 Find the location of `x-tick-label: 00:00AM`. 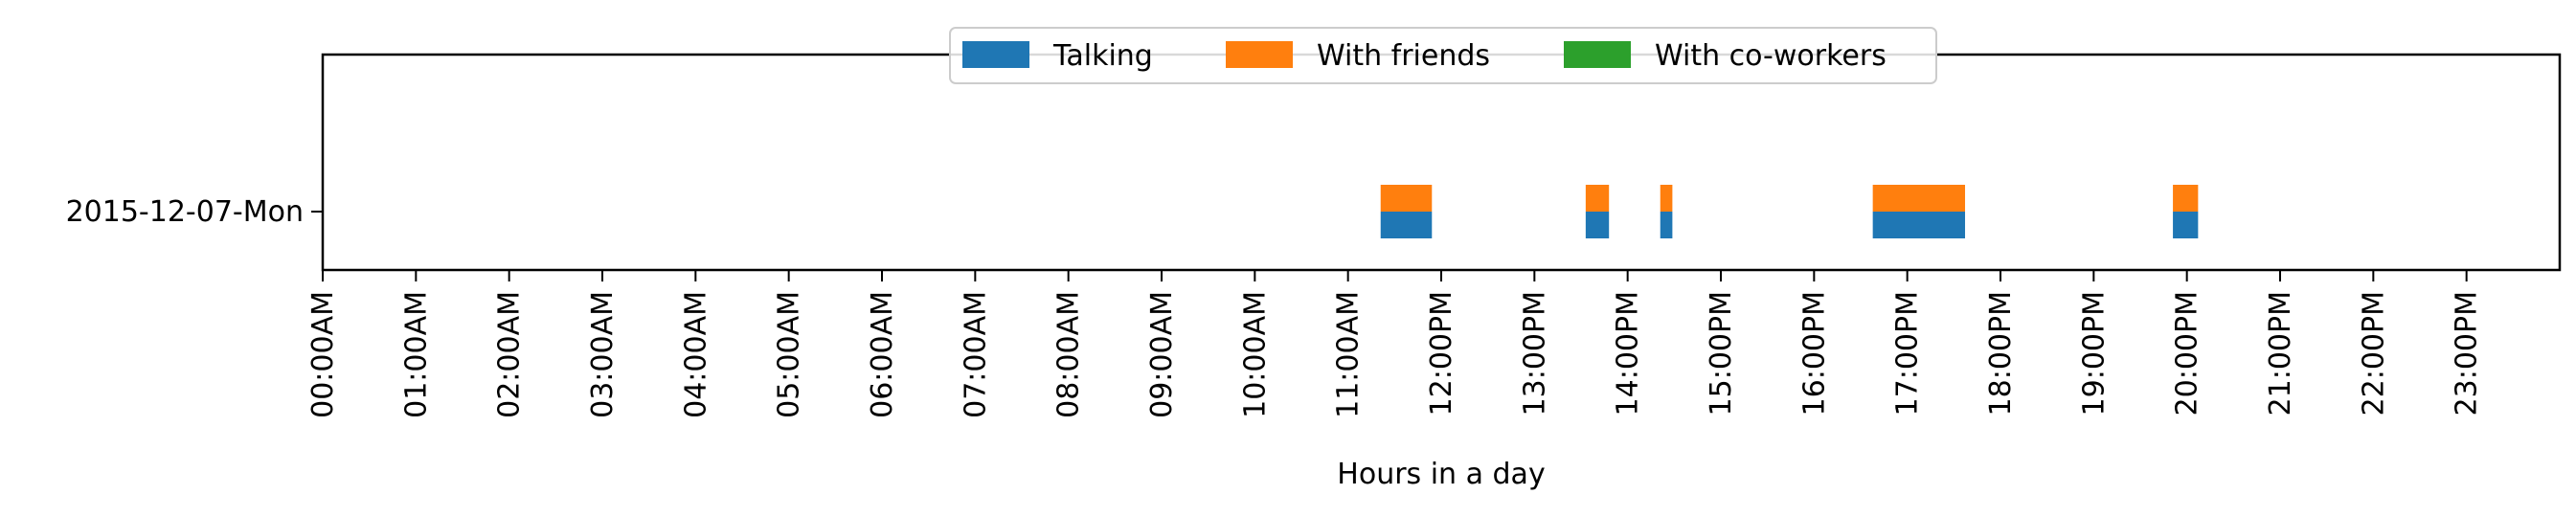

x-tick-label: 00:00AM is located at coordinates (323, 354).